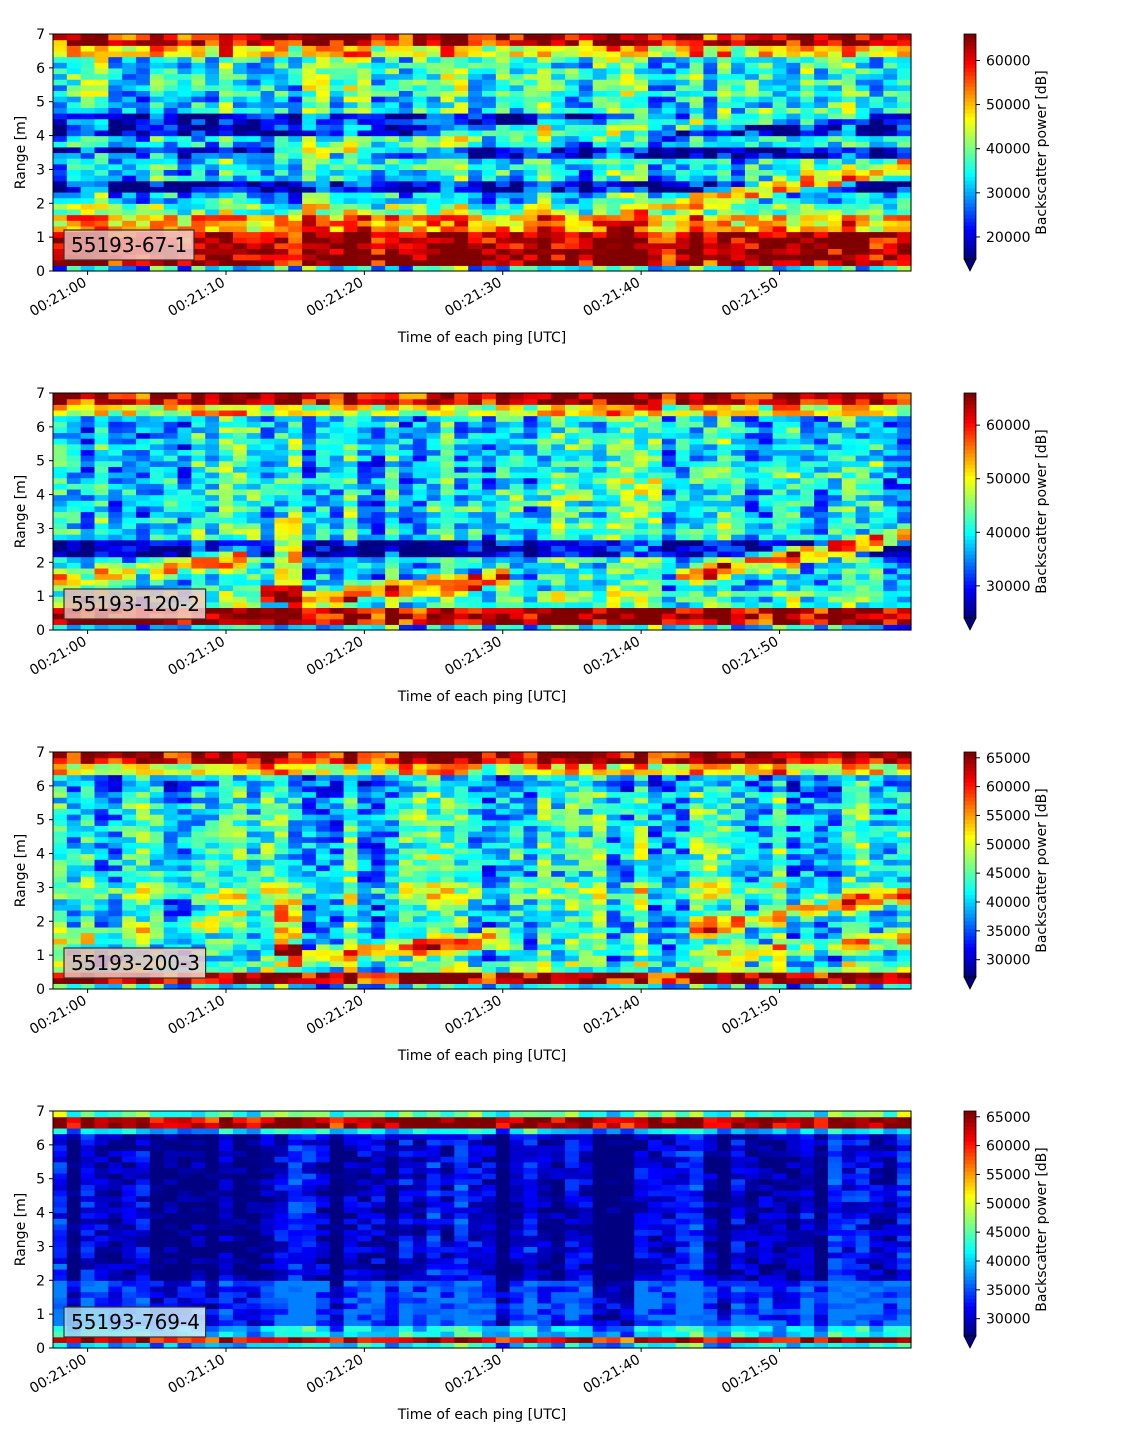 The height and width of the screenshot is (1440, 1140). What do you see at coordinates (58, 297) in the screenshot?
I see `x-tick-label: 00:21:00` at bounding box center [58, 297].